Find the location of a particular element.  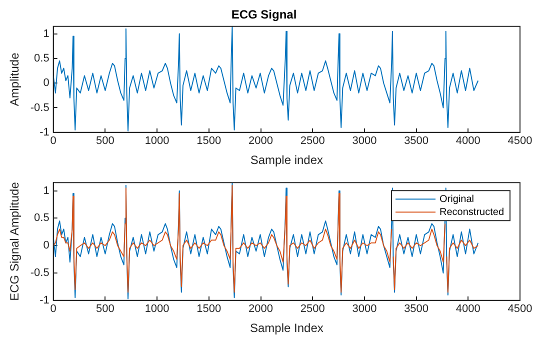

y-axis-title: Amplitude is located at coordinates (15, 79).